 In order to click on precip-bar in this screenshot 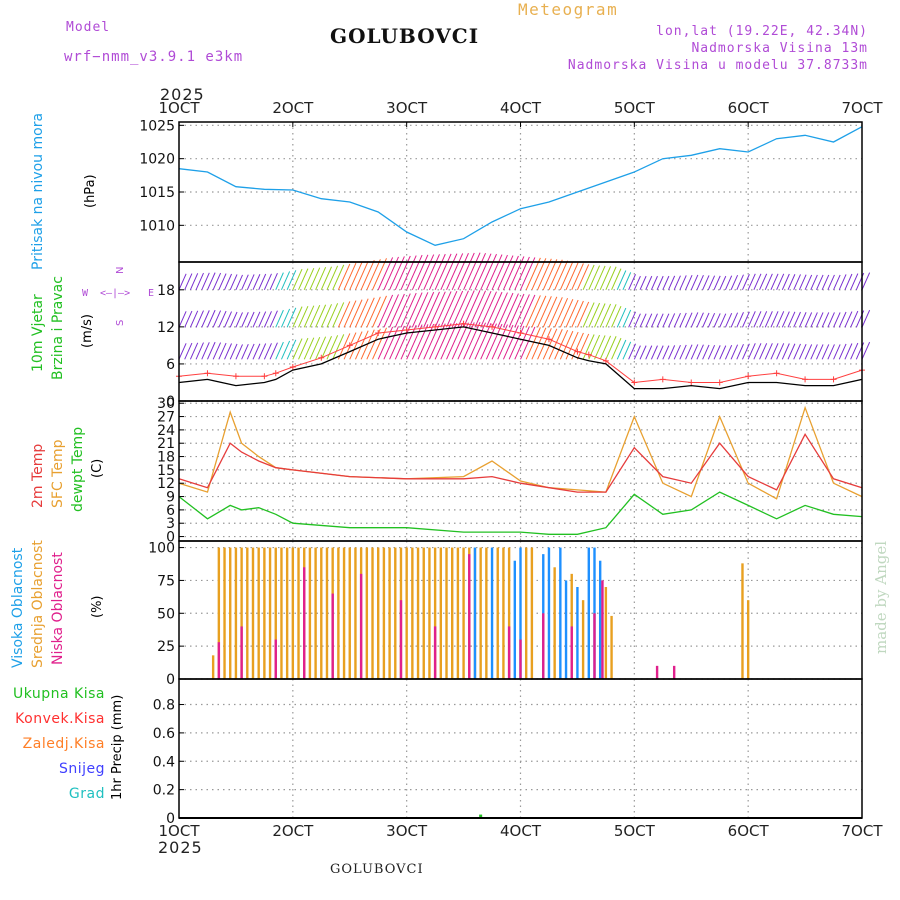, I will do `click(481, 816)`.